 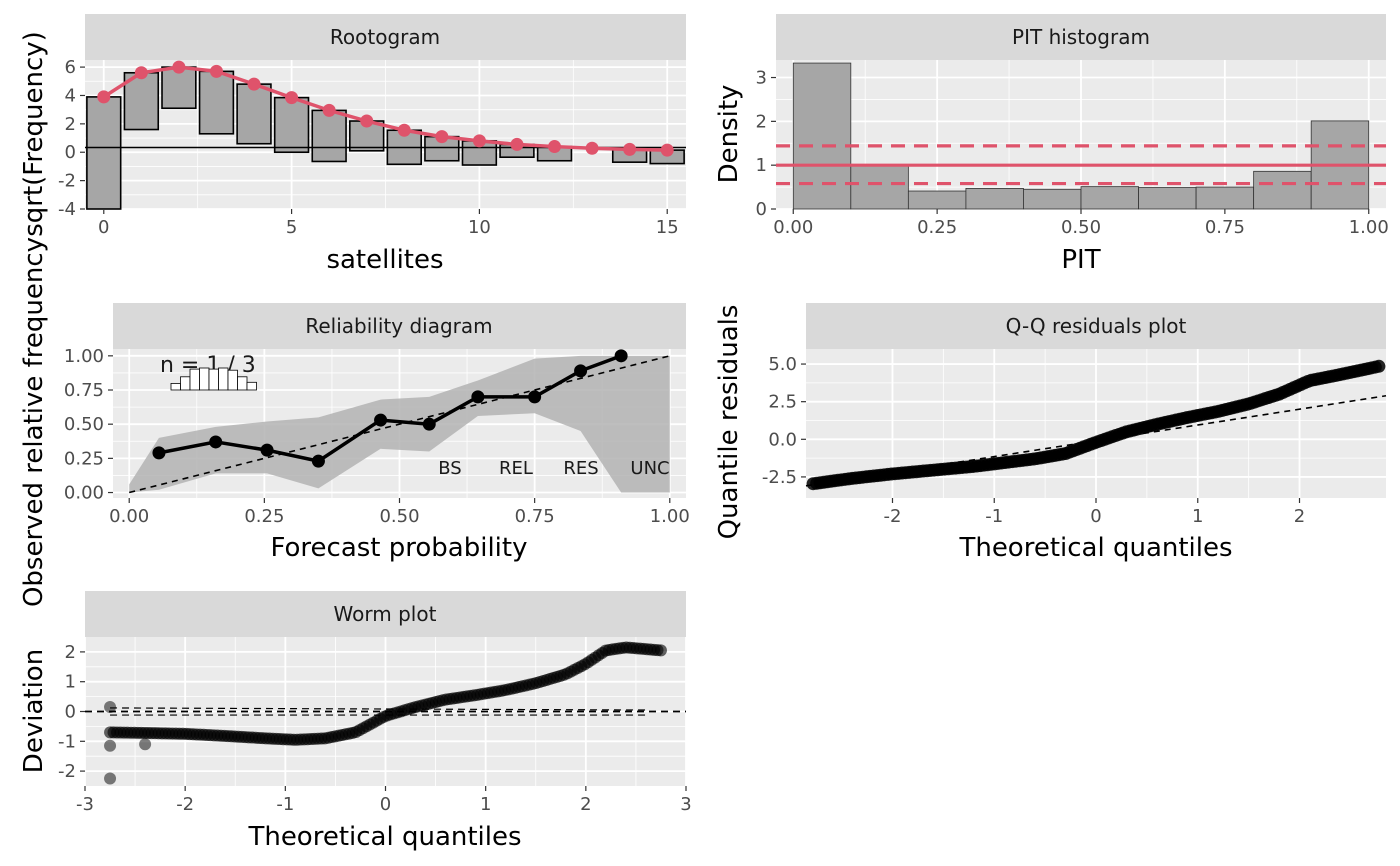 What do you see at coordinates (385, 37) in the screenshot?
I see `rootogram-title: Rootogram` at bounding box center [385, 37].